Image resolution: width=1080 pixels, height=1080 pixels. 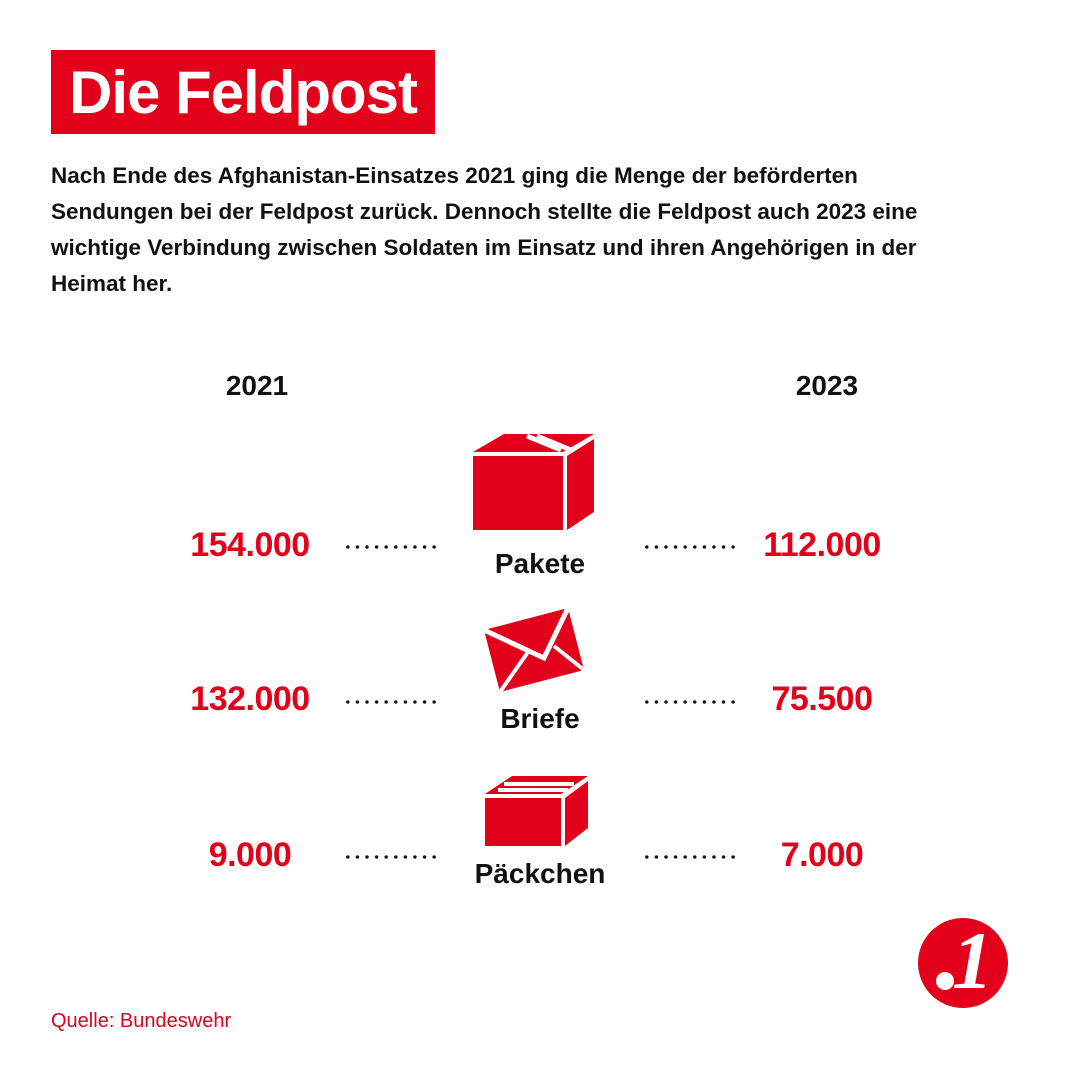 I want to click on value-2021-paeckchen: 9.000, so click(x=250, y=855).